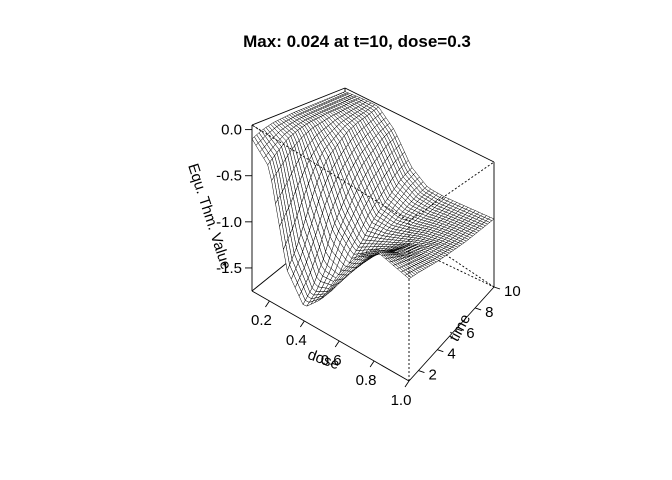 The image size is (672, 480). What do you see at coordinates (470, 333) in the screenshot?
I see `y-tick-label: 6` at bounding box center [470, 333].